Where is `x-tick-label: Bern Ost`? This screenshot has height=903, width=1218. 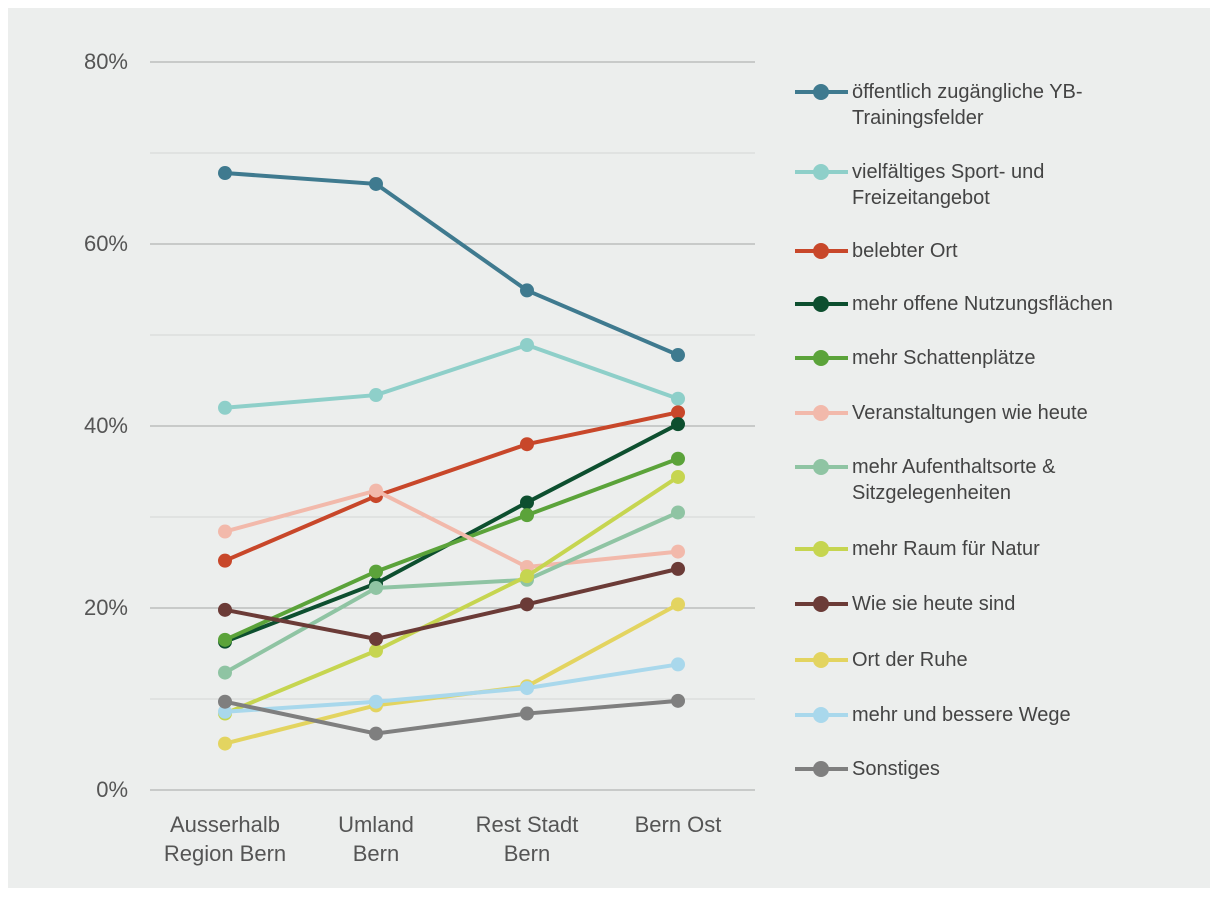 x-tick-label: Bern Ost is located at coordinates (678, 824).